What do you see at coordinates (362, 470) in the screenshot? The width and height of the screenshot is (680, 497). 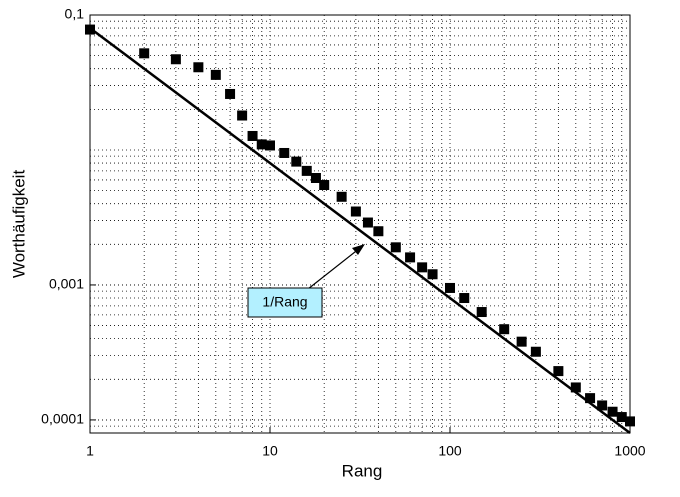 I see `x-axis-label: Rang` at bounding box center [362, 470].